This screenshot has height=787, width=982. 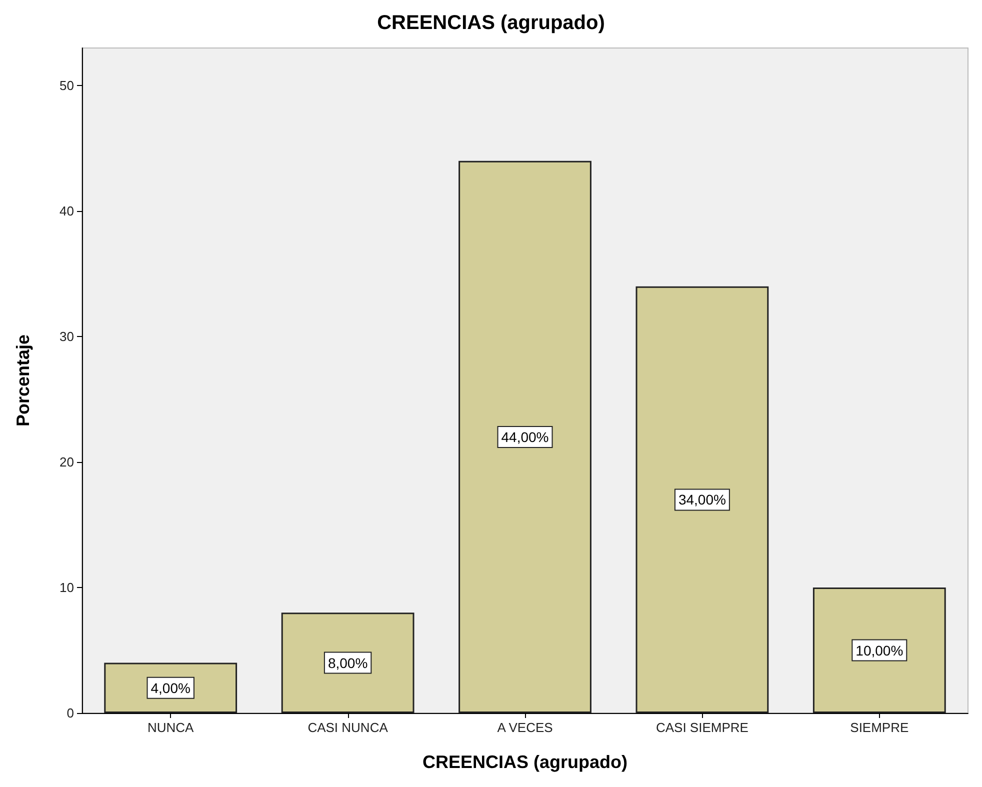 I want to click on chart-title: CREENCIAS (agrupado), so click(x=491, y=23).